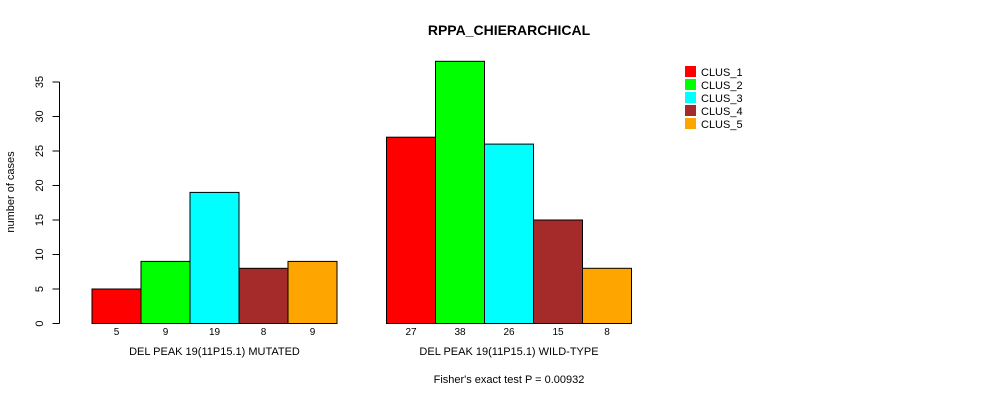 Image resolution: width=990 pixels, height=400 pixels. Describe the element at coordinates (40, 185) in the screenshot. I see `y-tick-label: 20` at that location.